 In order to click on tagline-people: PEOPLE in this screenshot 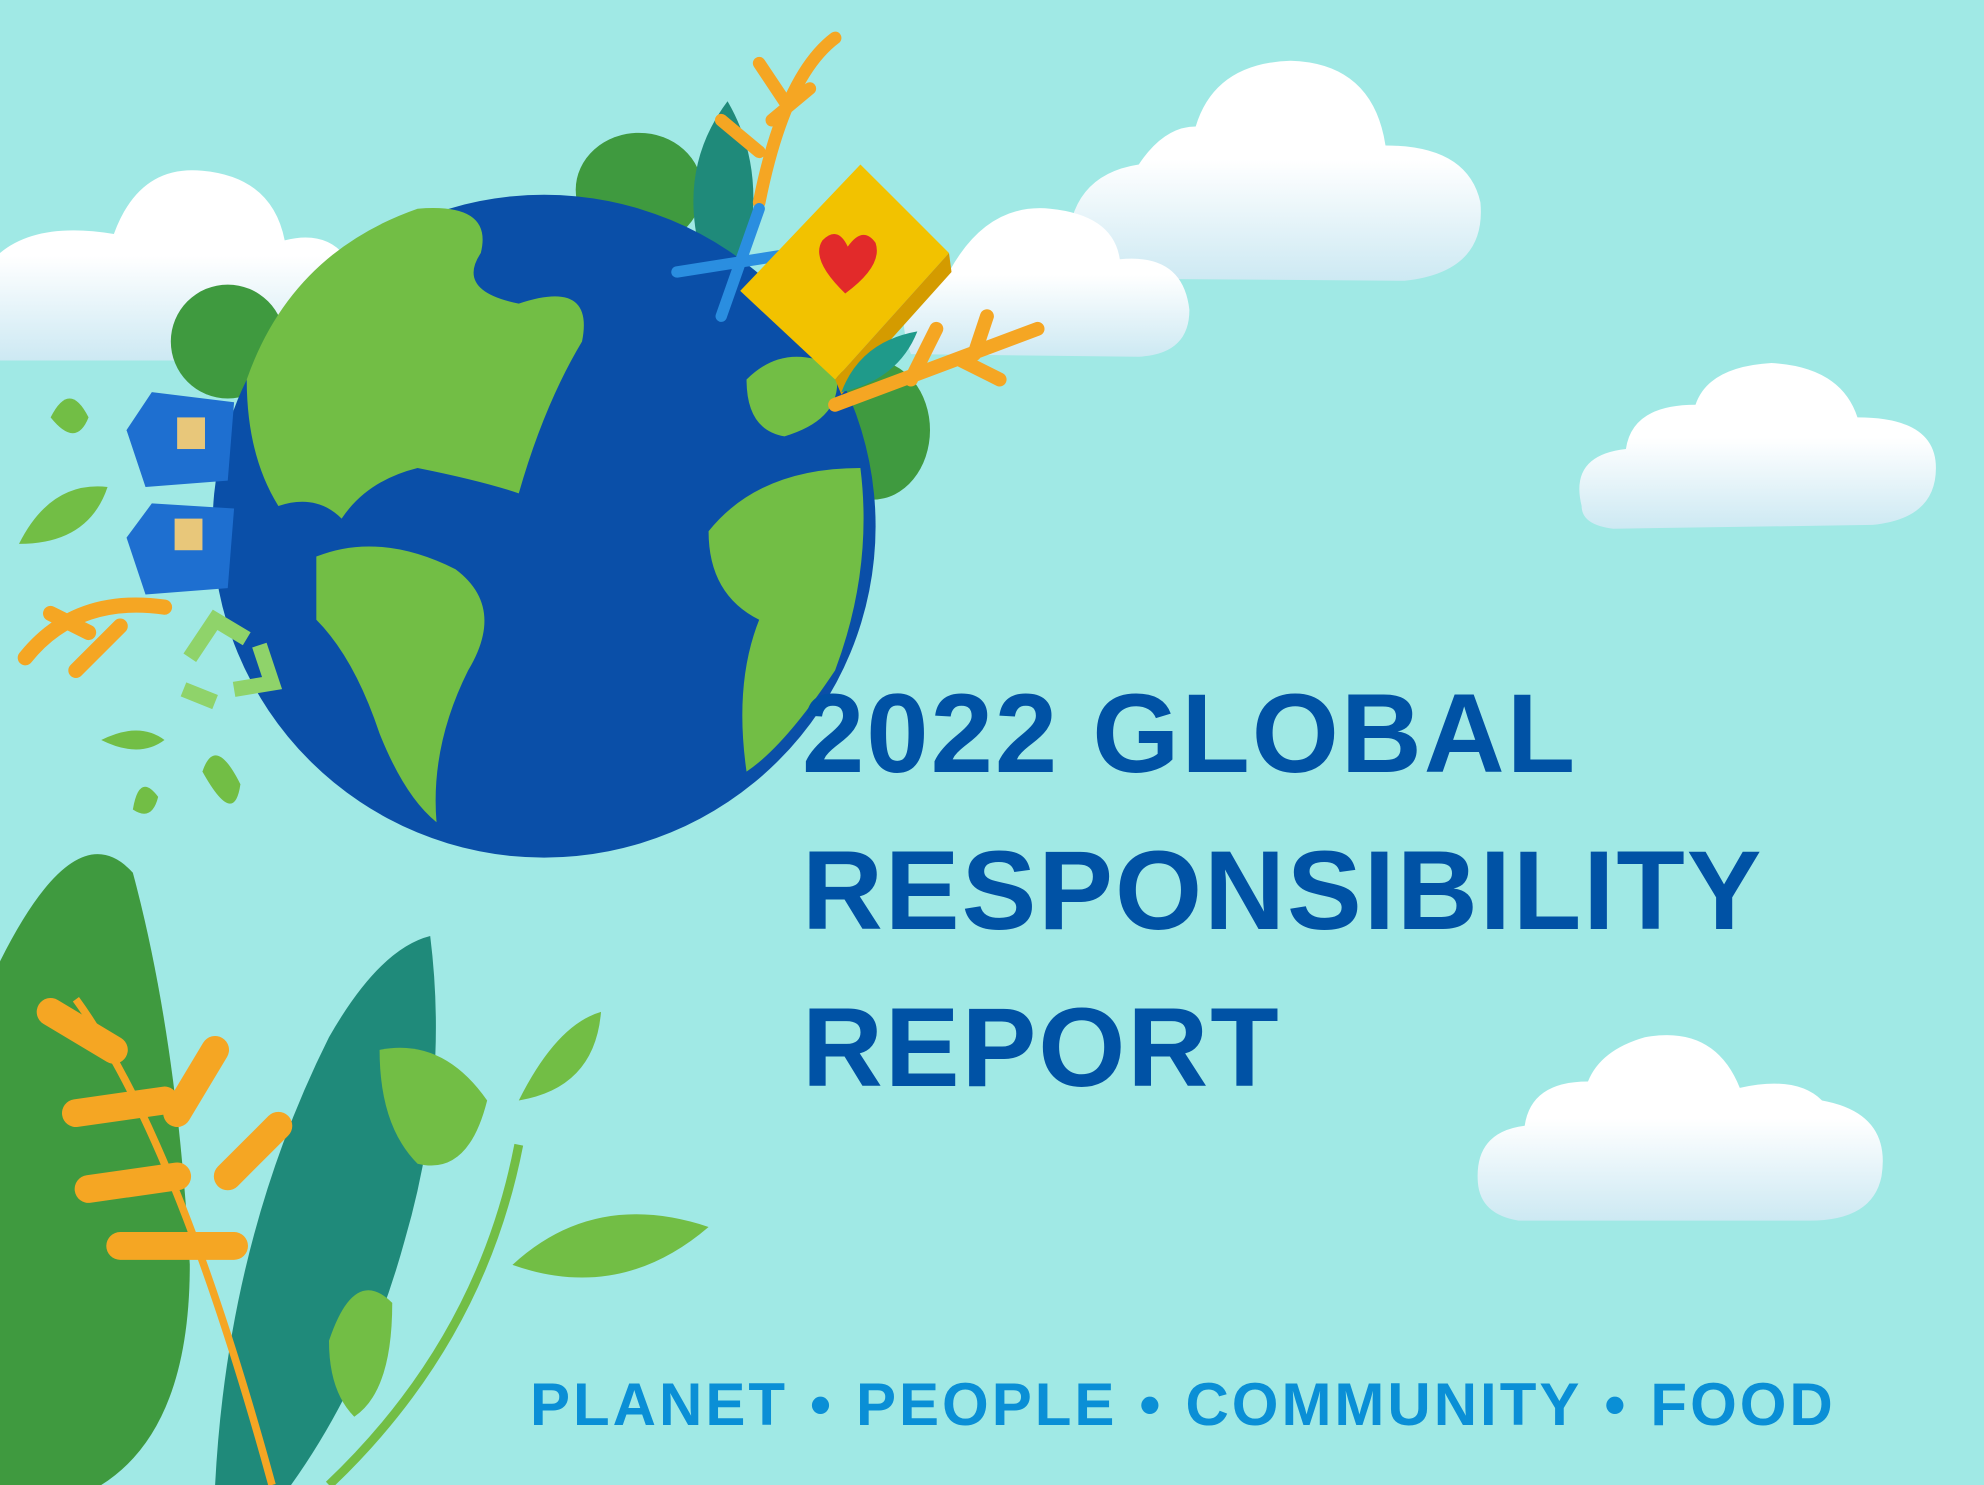, I will do `click(987, 1404)`.